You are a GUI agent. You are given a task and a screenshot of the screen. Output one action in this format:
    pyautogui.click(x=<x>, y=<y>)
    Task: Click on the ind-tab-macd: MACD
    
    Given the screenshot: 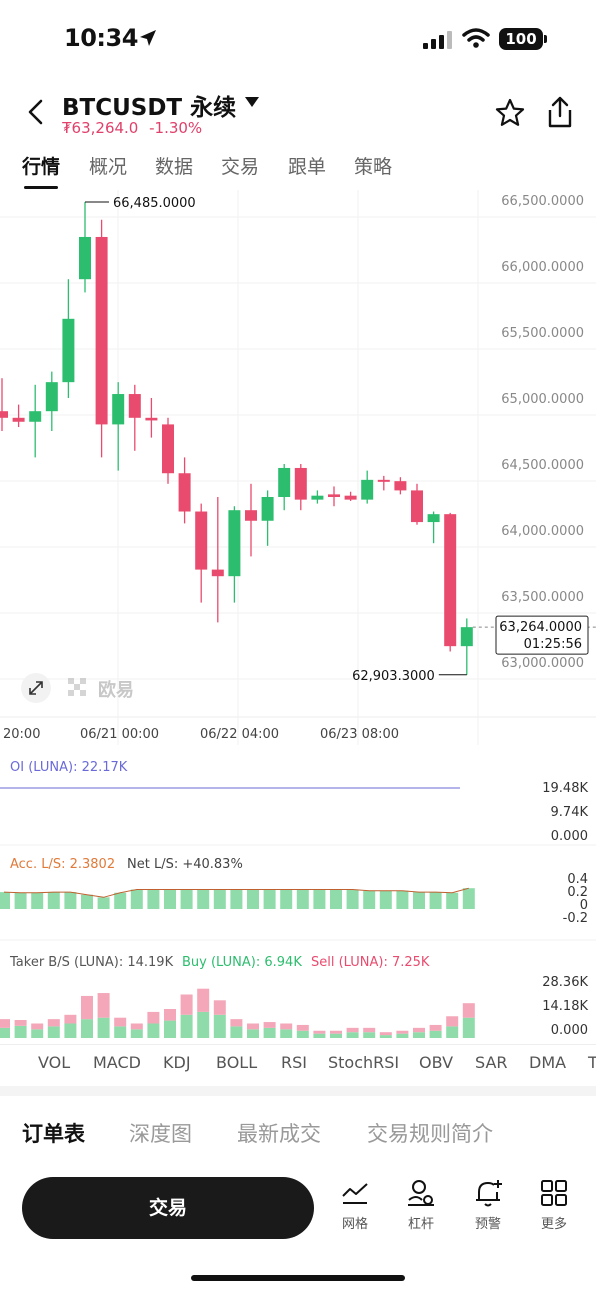 What is the action you would take?
    pyautogui.click(x=117, y=1062)
    